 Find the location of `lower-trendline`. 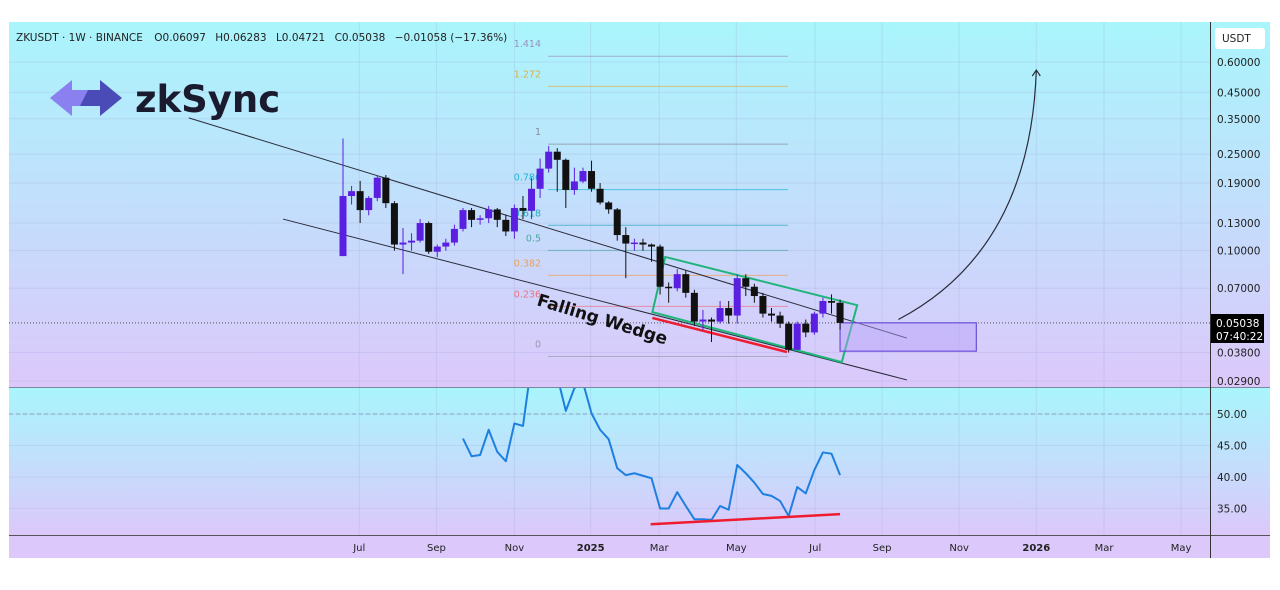

lower-trendline is located at coordinates (595, 299).